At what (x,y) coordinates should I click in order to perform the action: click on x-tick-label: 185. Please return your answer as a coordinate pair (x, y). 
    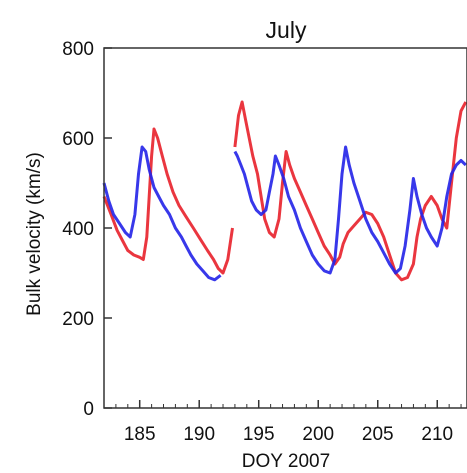
    Looking at the image, I should click on (140, 434).